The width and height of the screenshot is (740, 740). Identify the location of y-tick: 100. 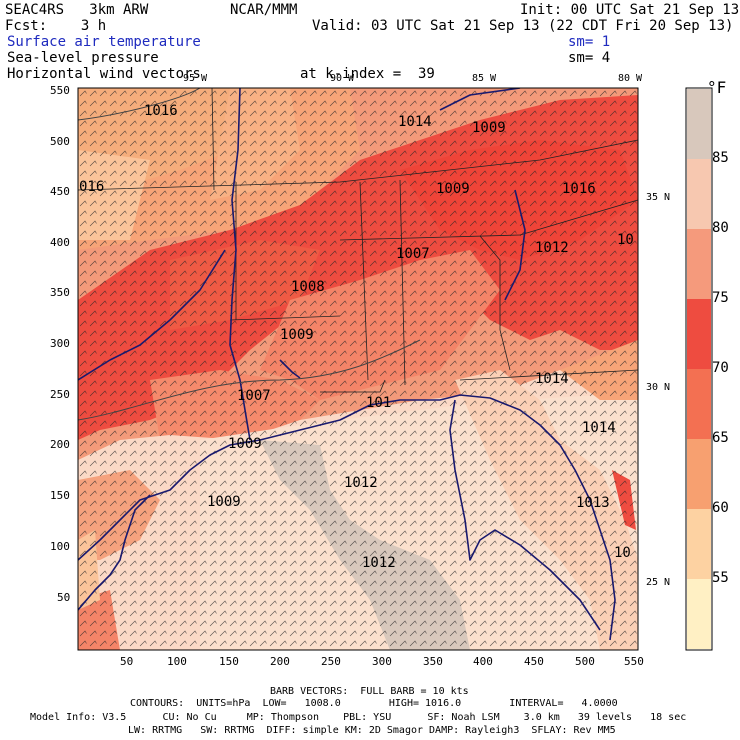
(60, 546).